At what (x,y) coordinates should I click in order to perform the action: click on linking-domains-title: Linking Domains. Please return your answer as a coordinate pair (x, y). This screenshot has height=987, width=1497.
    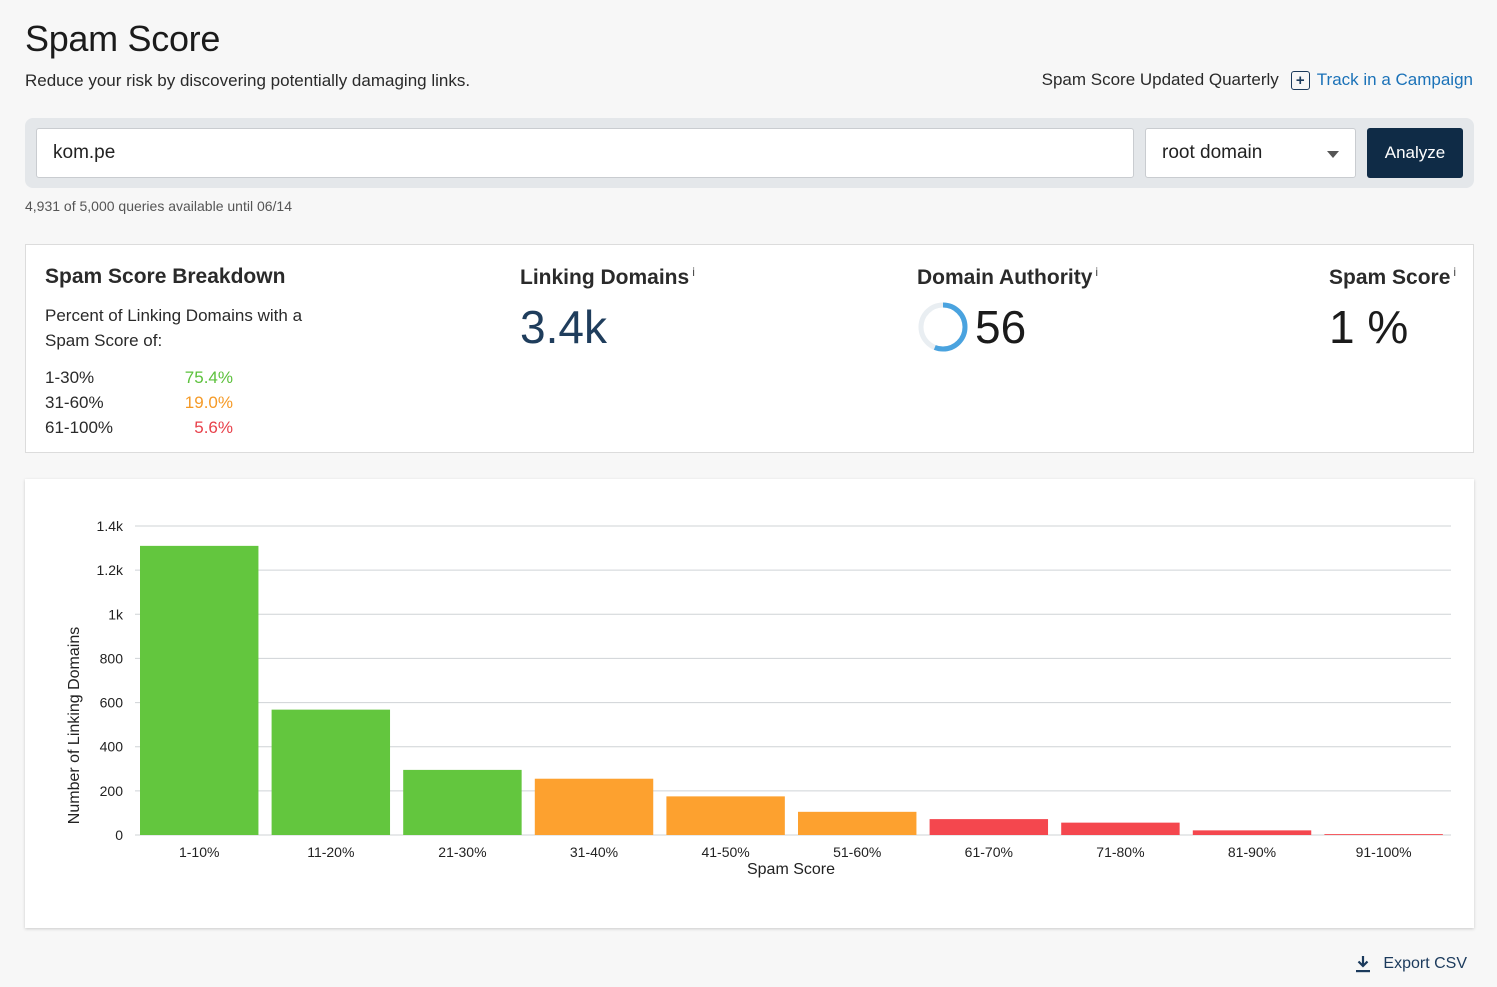
    Looking at the image, I should click on (605, 277).